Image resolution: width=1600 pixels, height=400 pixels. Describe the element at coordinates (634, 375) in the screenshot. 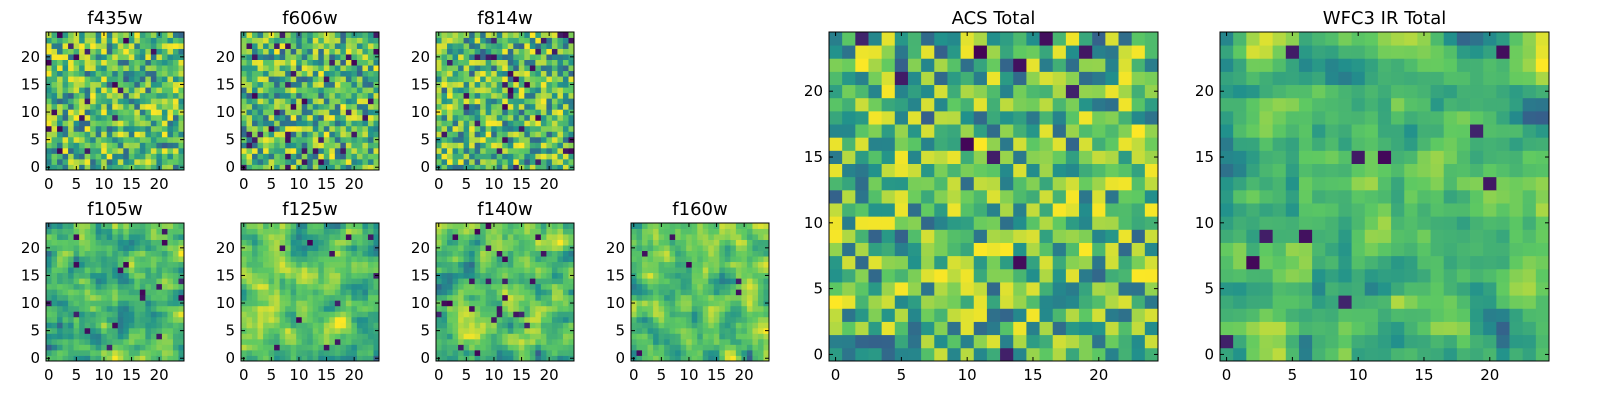

I see `x-tick-label: 0` at that location.